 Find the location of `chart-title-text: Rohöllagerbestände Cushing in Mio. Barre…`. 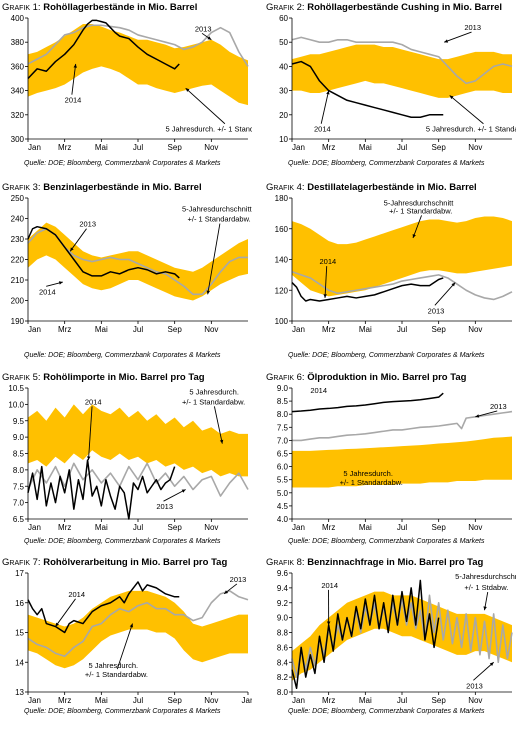

chart-title-text: Rohöllagerbestände Cushing in Mio. Barre… is located at coordinates (404, 7).